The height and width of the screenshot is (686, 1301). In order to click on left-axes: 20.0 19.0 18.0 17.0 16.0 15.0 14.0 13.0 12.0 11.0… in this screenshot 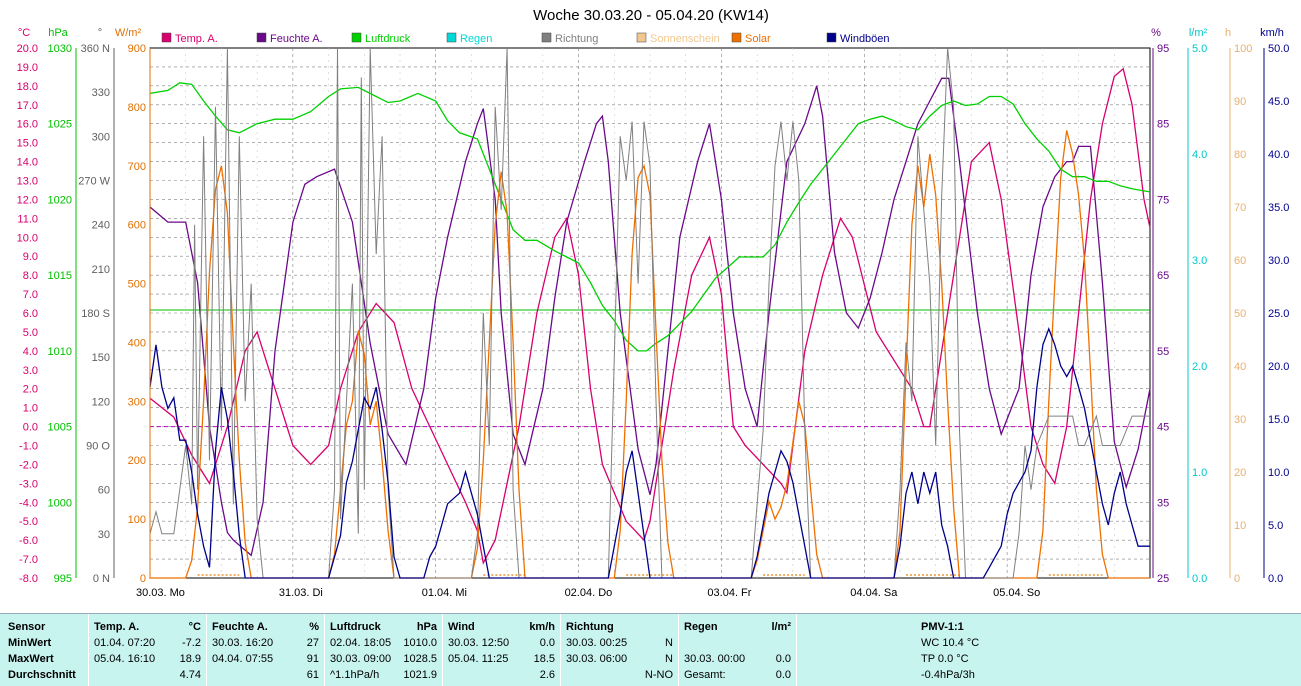, I will do `click(84, 314)`.